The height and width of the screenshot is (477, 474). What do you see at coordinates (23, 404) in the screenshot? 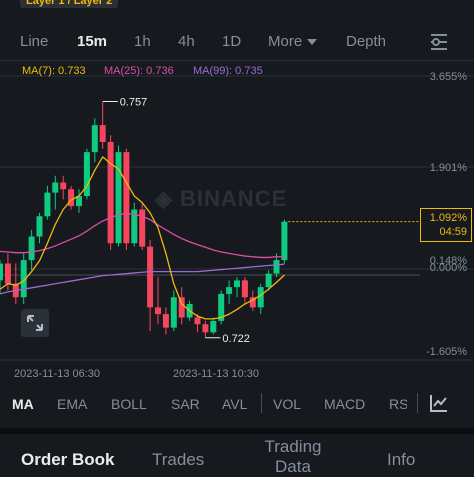
I see `indicator-ma: MA` at bounding box center [23, 404].